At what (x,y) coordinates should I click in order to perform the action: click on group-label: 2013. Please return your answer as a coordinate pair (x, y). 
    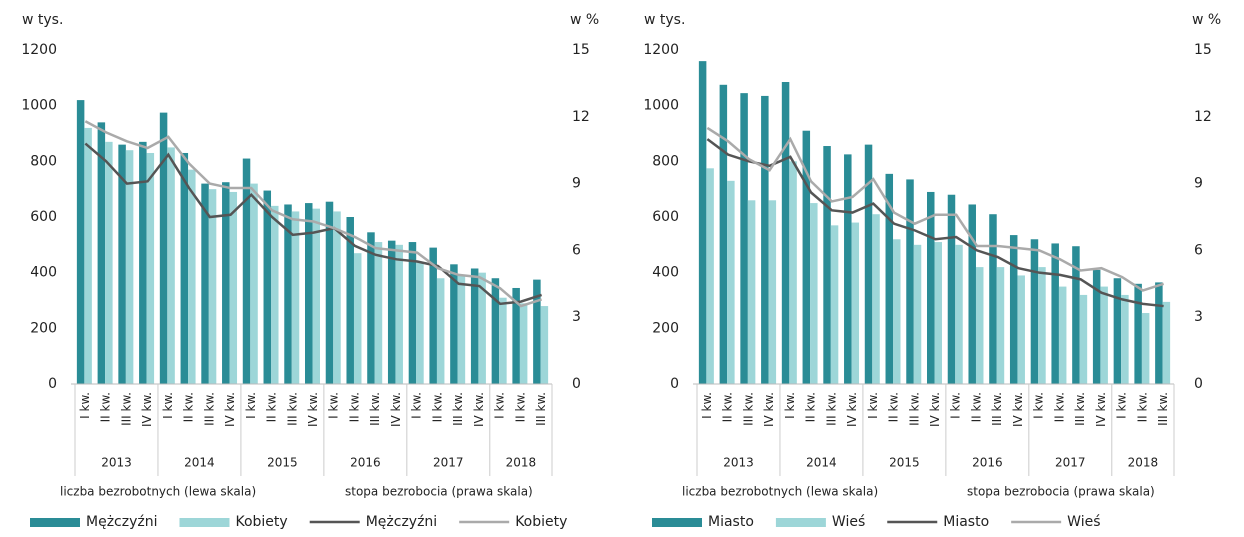
    Looking at the image, I should click on (116, 463).